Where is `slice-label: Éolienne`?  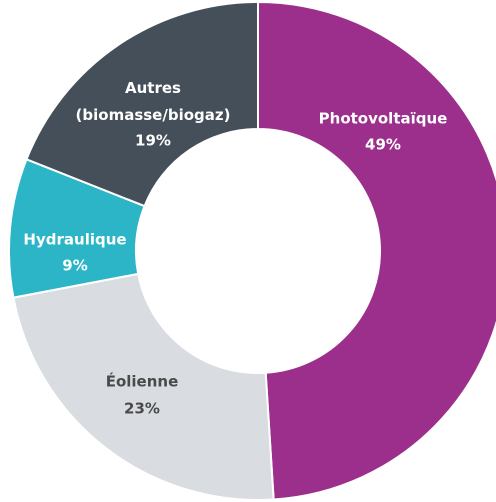
slice-label: Éolienne is located at coordinates (142, 381).